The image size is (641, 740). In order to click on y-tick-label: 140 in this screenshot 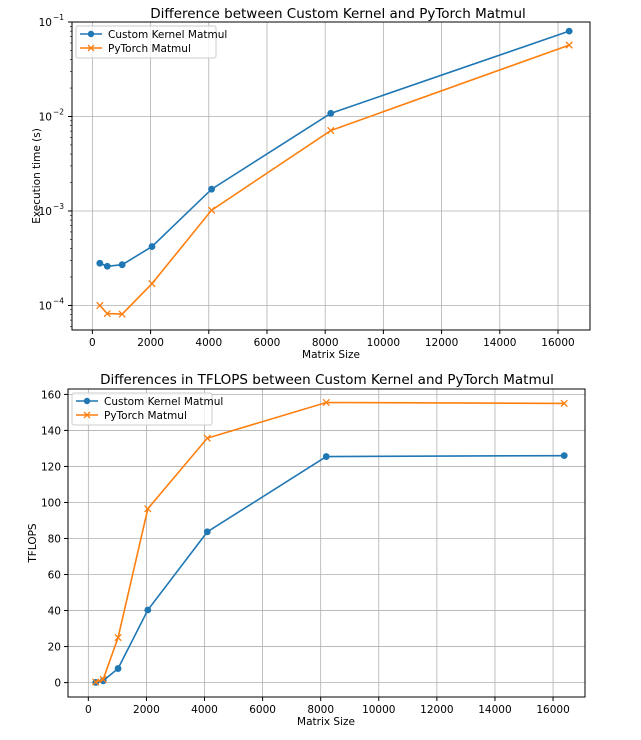, I will do `click(51, 431)`.